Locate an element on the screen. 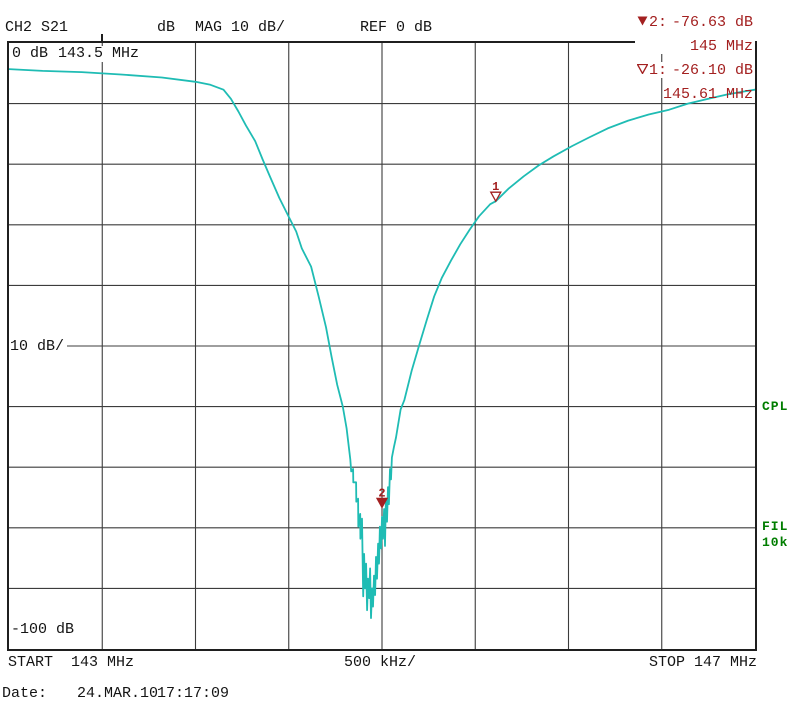 Image resolution: width=800 pixels, height=704 pixels. date-label: Date: is located at coordinates (25, 693).